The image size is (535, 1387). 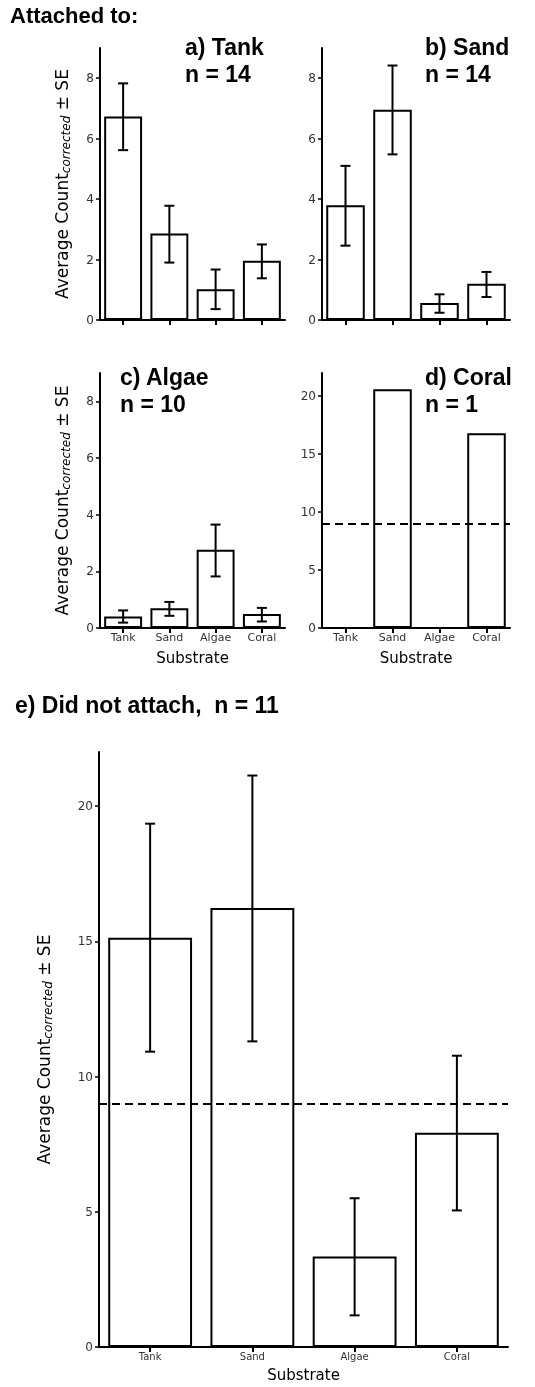 What do you see at coordinates (452, 403) in the screenshot?
I see `text: n = 1` at bounding box center [452, 403].